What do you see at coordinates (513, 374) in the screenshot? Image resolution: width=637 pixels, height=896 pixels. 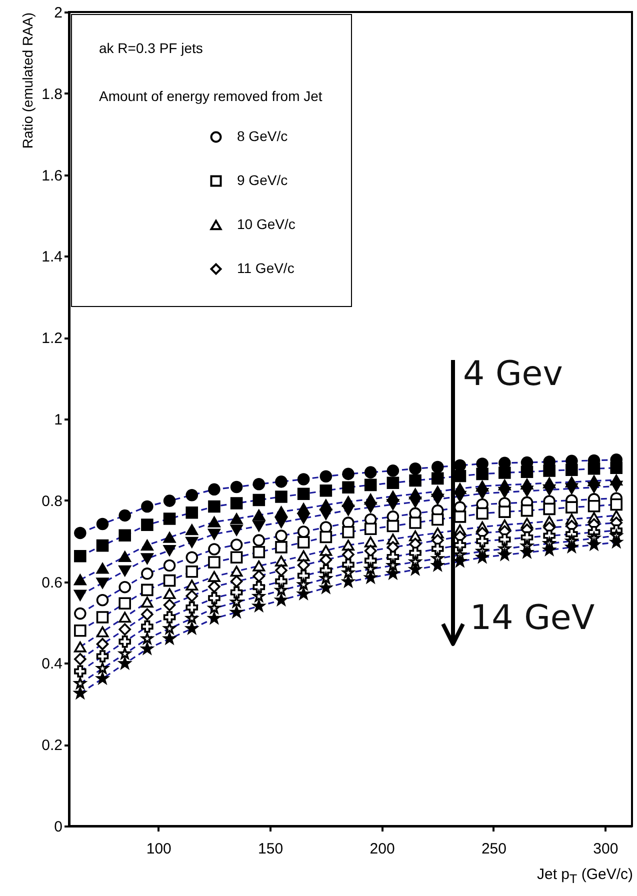 I see `annotation: 4 Gev` at bounding box center [513, 374].